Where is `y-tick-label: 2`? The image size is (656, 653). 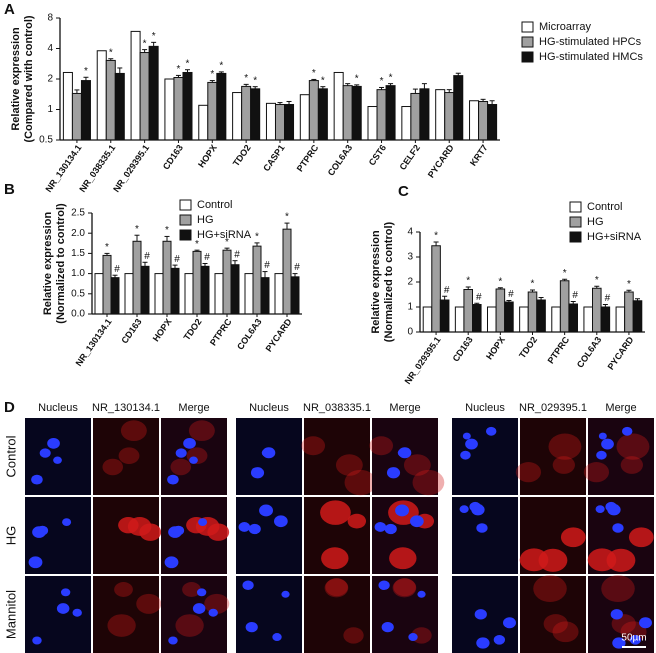
y-tick-label: 2 is located at coordinates (50, 79).